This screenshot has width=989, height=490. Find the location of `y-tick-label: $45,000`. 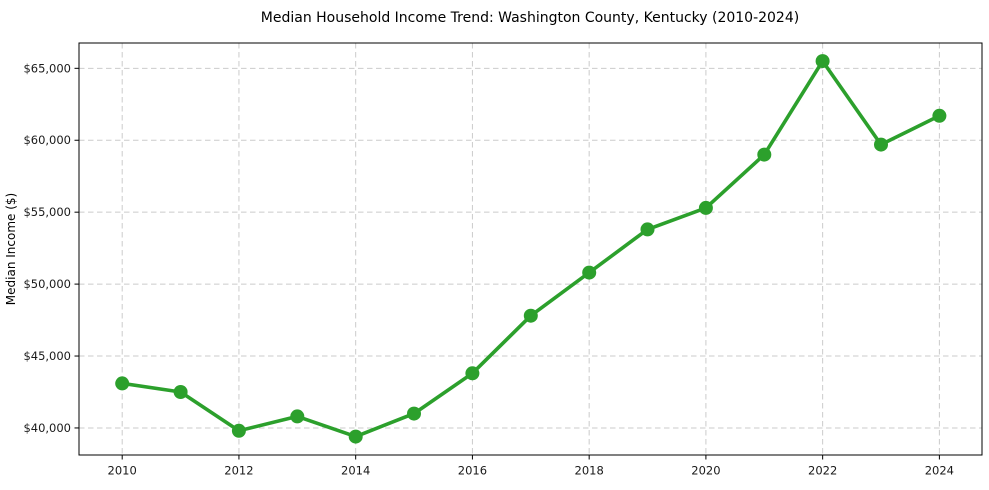

y-tick-label: $45,000 is located at coordinates (47, 356).